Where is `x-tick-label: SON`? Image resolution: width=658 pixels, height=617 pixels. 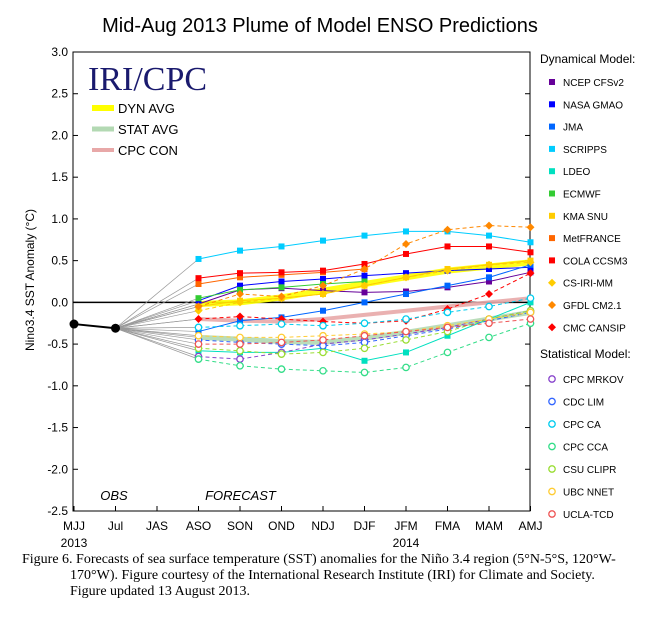
x-tick-label: SON is located at coordinates (240, 526).